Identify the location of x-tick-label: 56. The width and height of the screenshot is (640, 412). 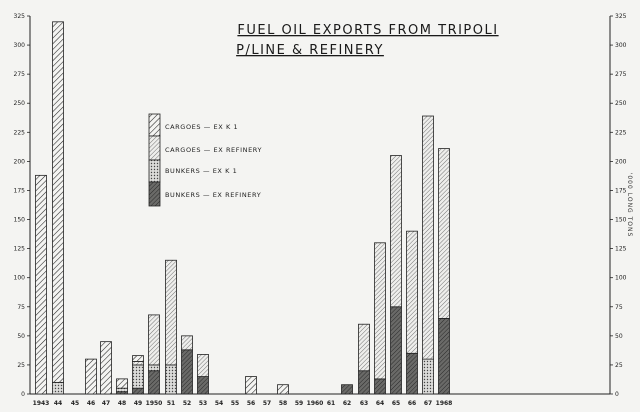
(251, 403).